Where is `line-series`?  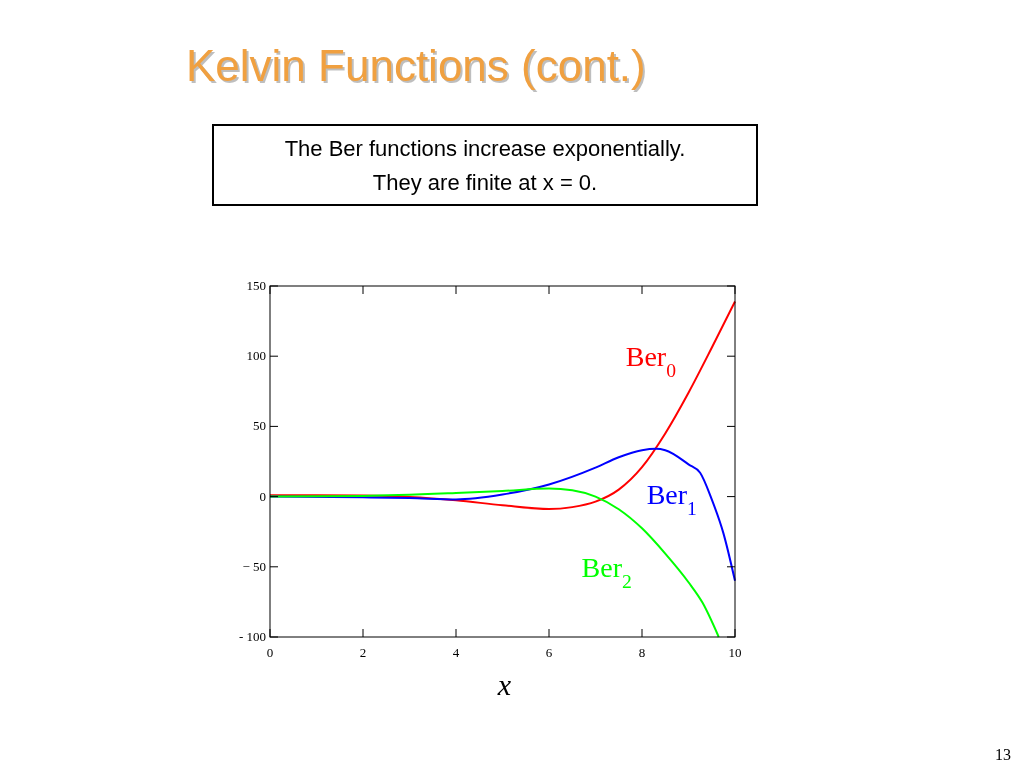 line-series is located at coordinates (494, 562).